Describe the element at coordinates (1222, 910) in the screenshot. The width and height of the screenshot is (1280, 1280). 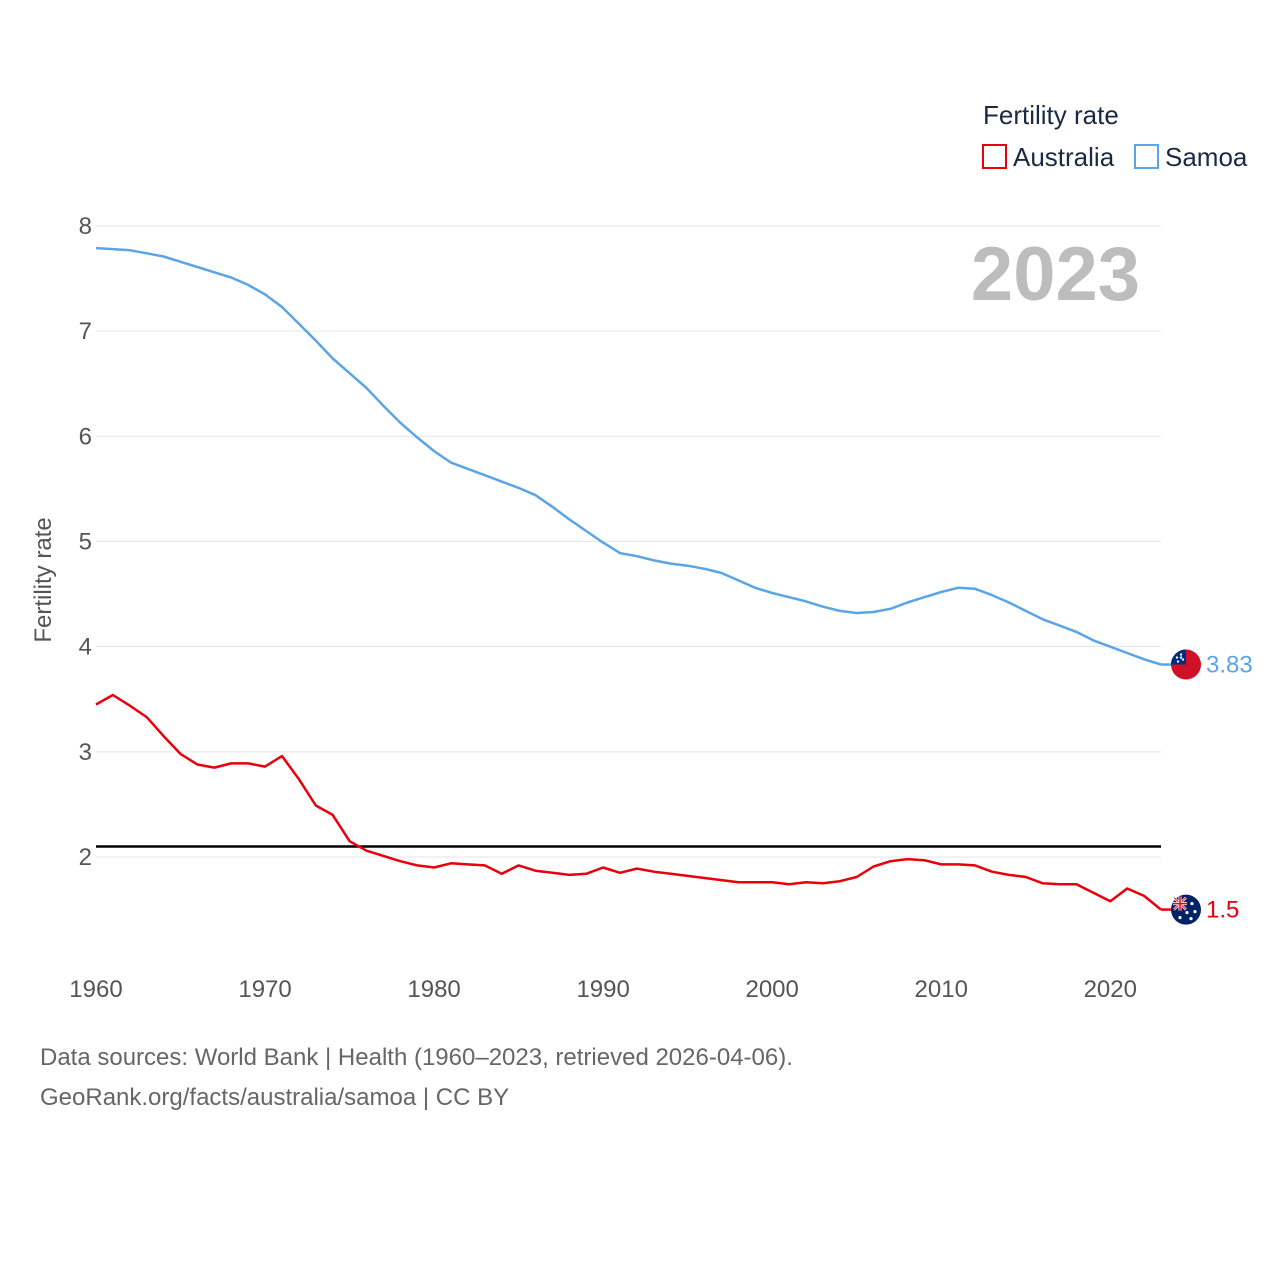
I see `end-value-label-australia: 1.5` at that location.